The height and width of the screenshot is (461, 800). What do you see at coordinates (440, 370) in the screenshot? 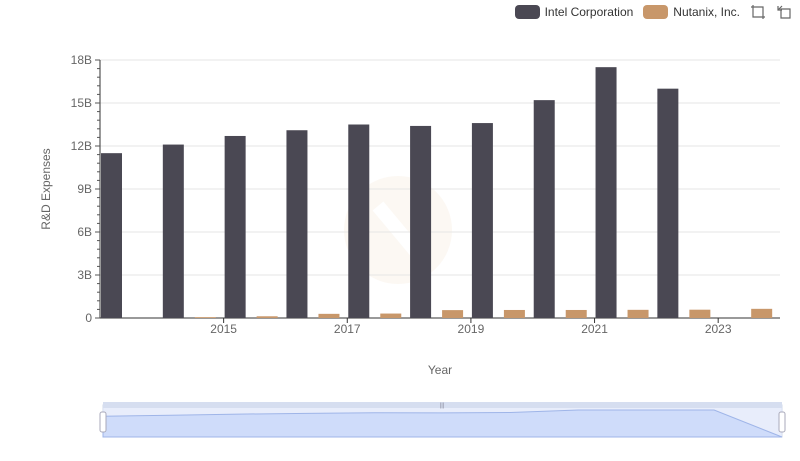
I see `x-axis-title: Year` at bounding box center [440, 370].